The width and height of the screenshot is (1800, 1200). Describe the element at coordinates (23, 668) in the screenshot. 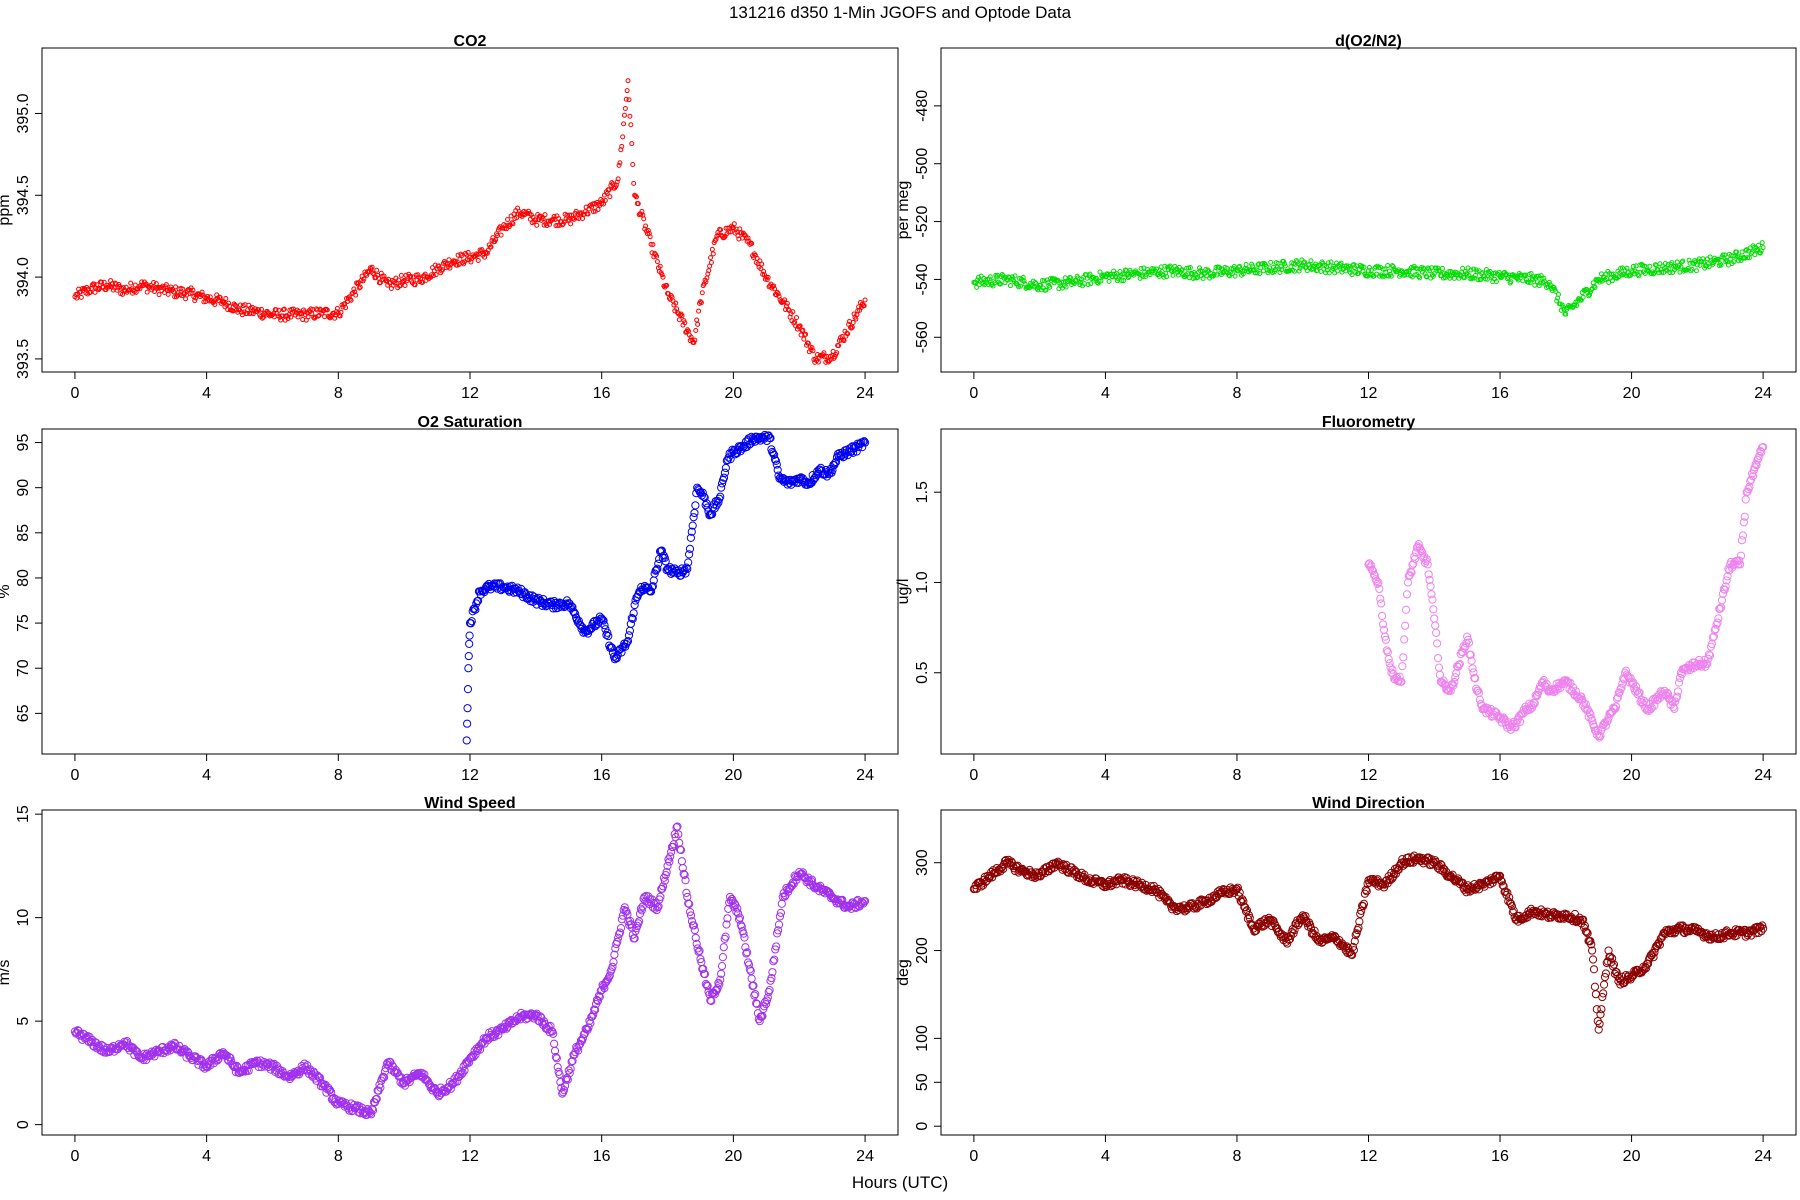

I see `y-tick-label: 70` at that location.